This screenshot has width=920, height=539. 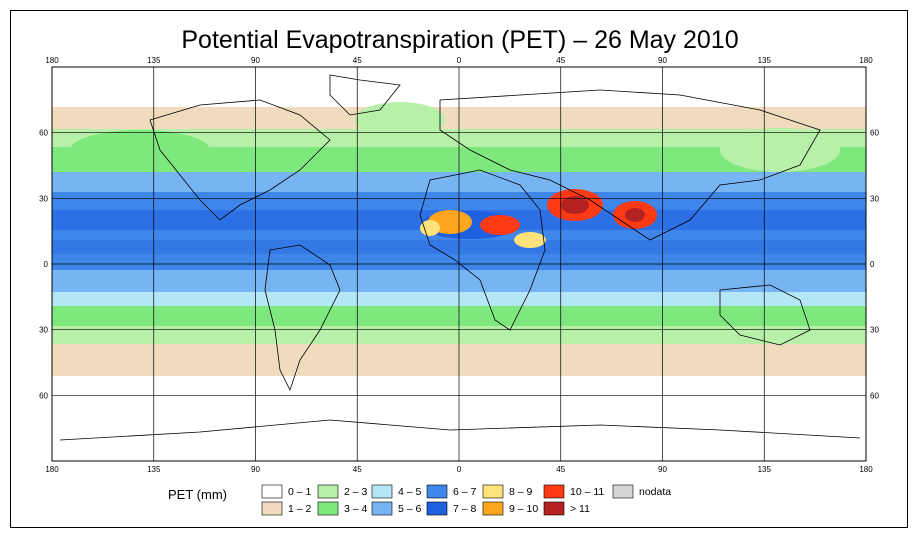 What do you see at coordinates (587, 492) in the screenshot?
I see `legend-label: 10 – 11` at bounding box center [587, 492].